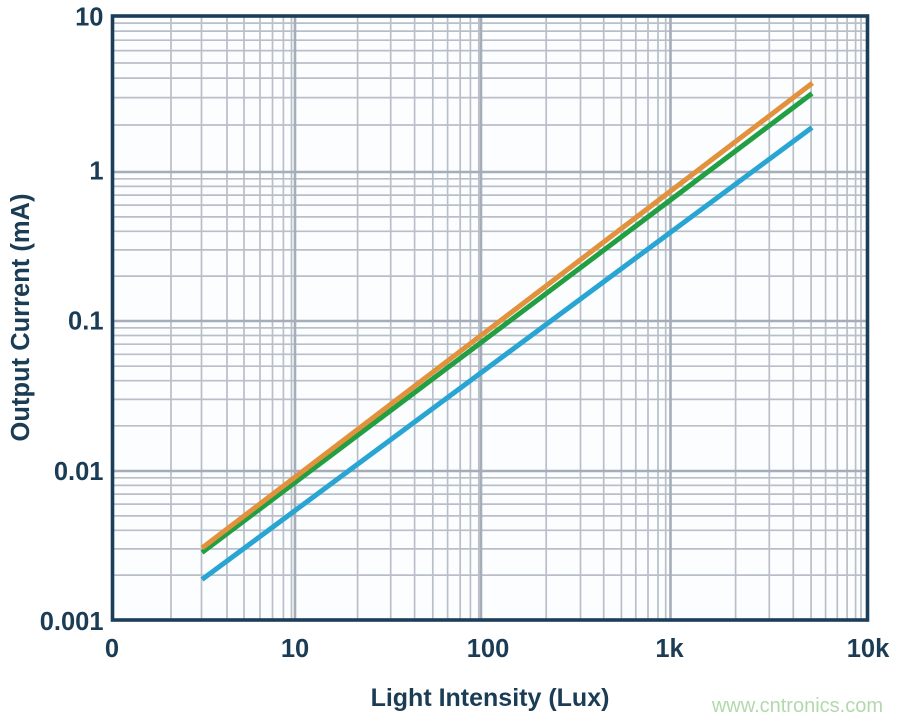  Describe the element at coordinates (490, 698) in the screenshot. I see `svg-text: Light Intensity (Lux)` at that location.